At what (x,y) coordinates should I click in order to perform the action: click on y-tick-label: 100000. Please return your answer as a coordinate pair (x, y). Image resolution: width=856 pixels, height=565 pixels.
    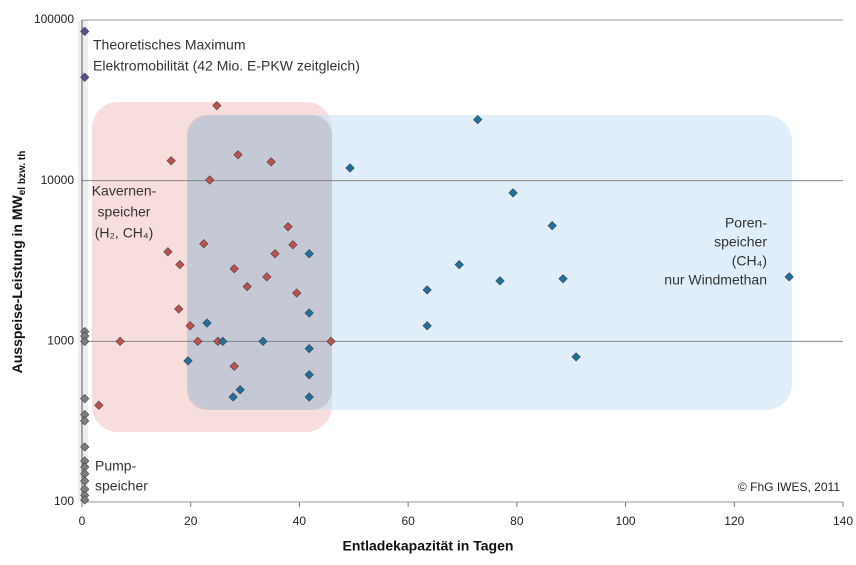
    Looking at the image, I should click on (54, 19).